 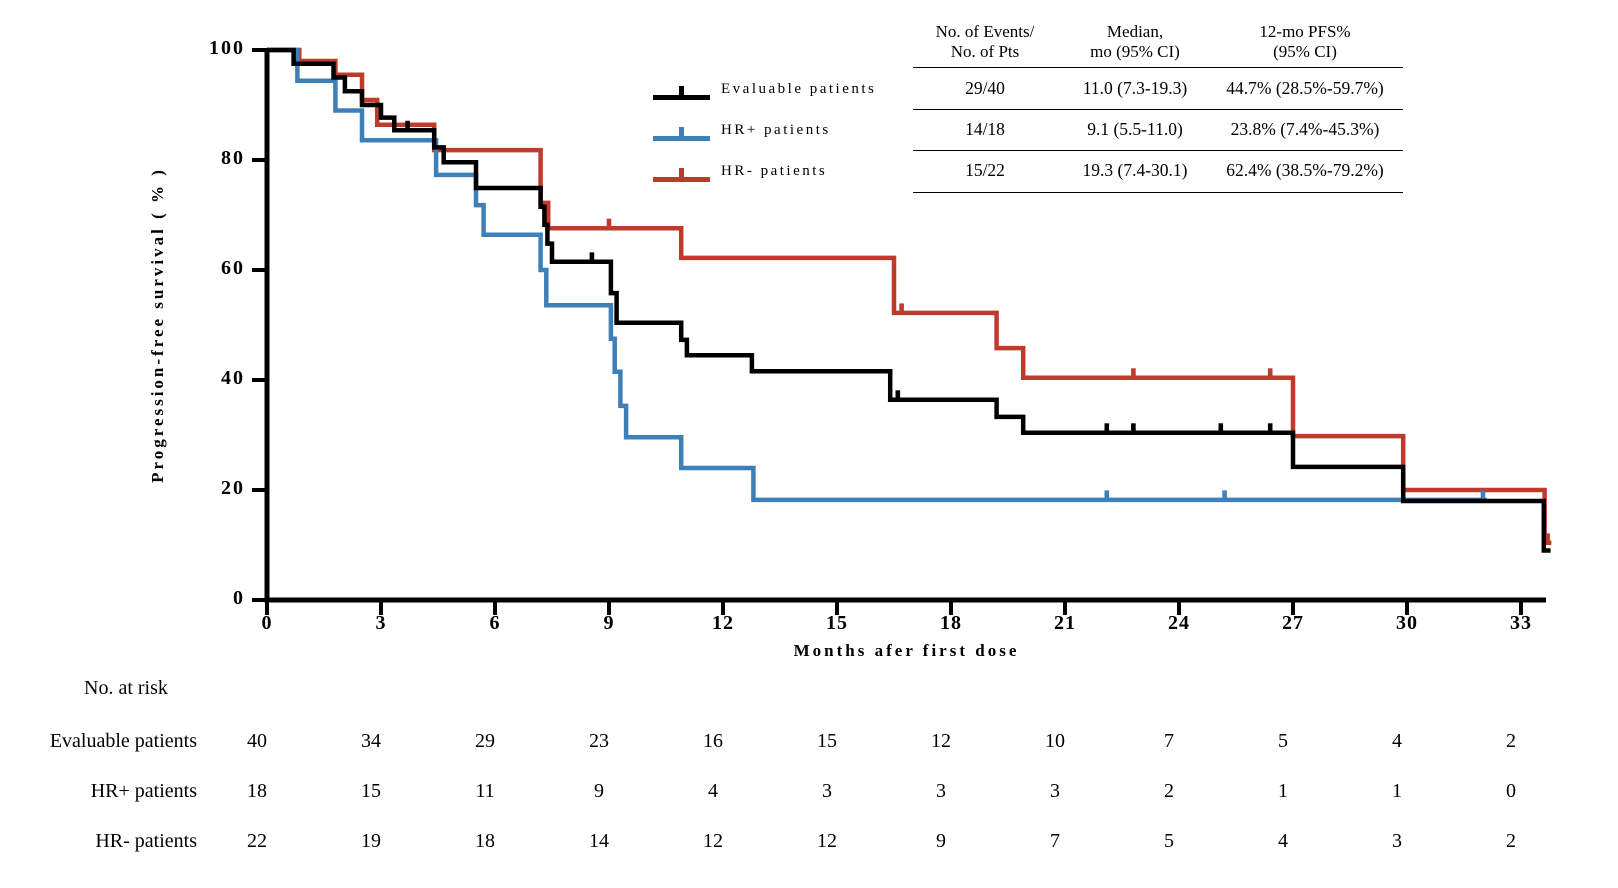 What do you see at coordinates (157, 325) in the screenshot?
I see `y-axis-label: Progression-free survival ( % )` at bounding box center [157, 325].